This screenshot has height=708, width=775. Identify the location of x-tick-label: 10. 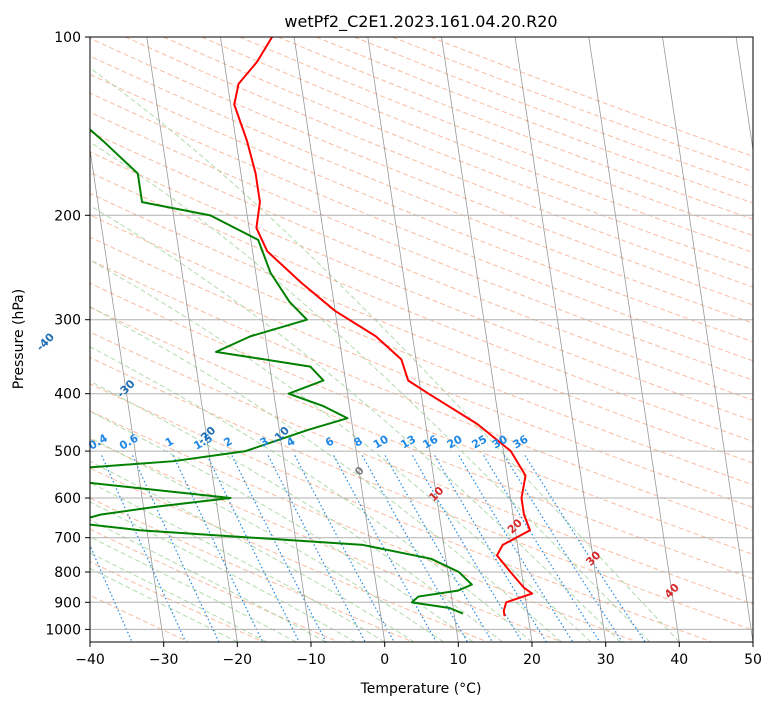
(458, 660).